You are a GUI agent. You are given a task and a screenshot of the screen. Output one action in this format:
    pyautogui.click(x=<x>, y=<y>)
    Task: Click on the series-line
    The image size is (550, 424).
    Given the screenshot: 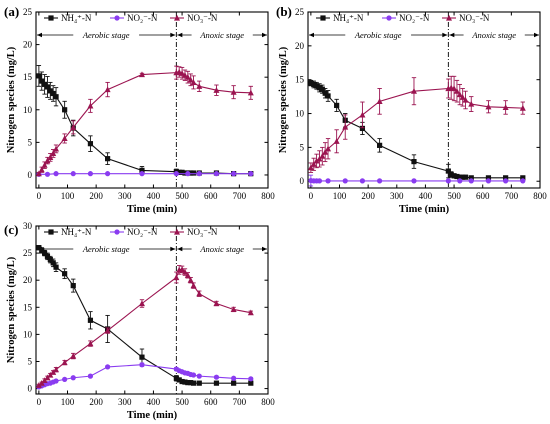 What is the action you would take?
    pyautogui.click(x=144, y=315)
    